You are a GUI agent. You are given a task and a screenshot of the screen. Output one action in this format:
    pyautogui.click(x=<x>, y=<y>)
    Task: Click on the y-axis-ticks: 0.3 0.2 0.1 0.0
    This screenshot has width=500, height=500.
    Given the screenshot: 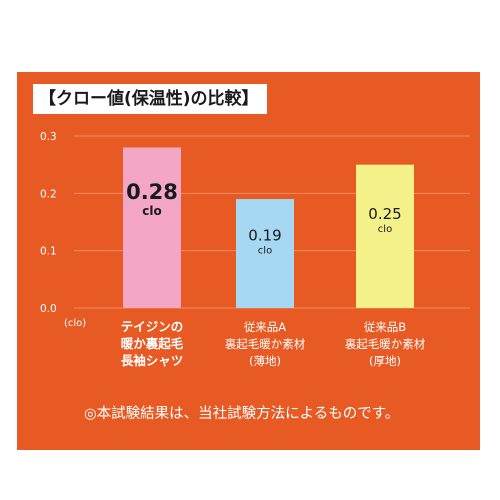 What is the action you would take?
    pyautogui.click(x=48, y=223)
    